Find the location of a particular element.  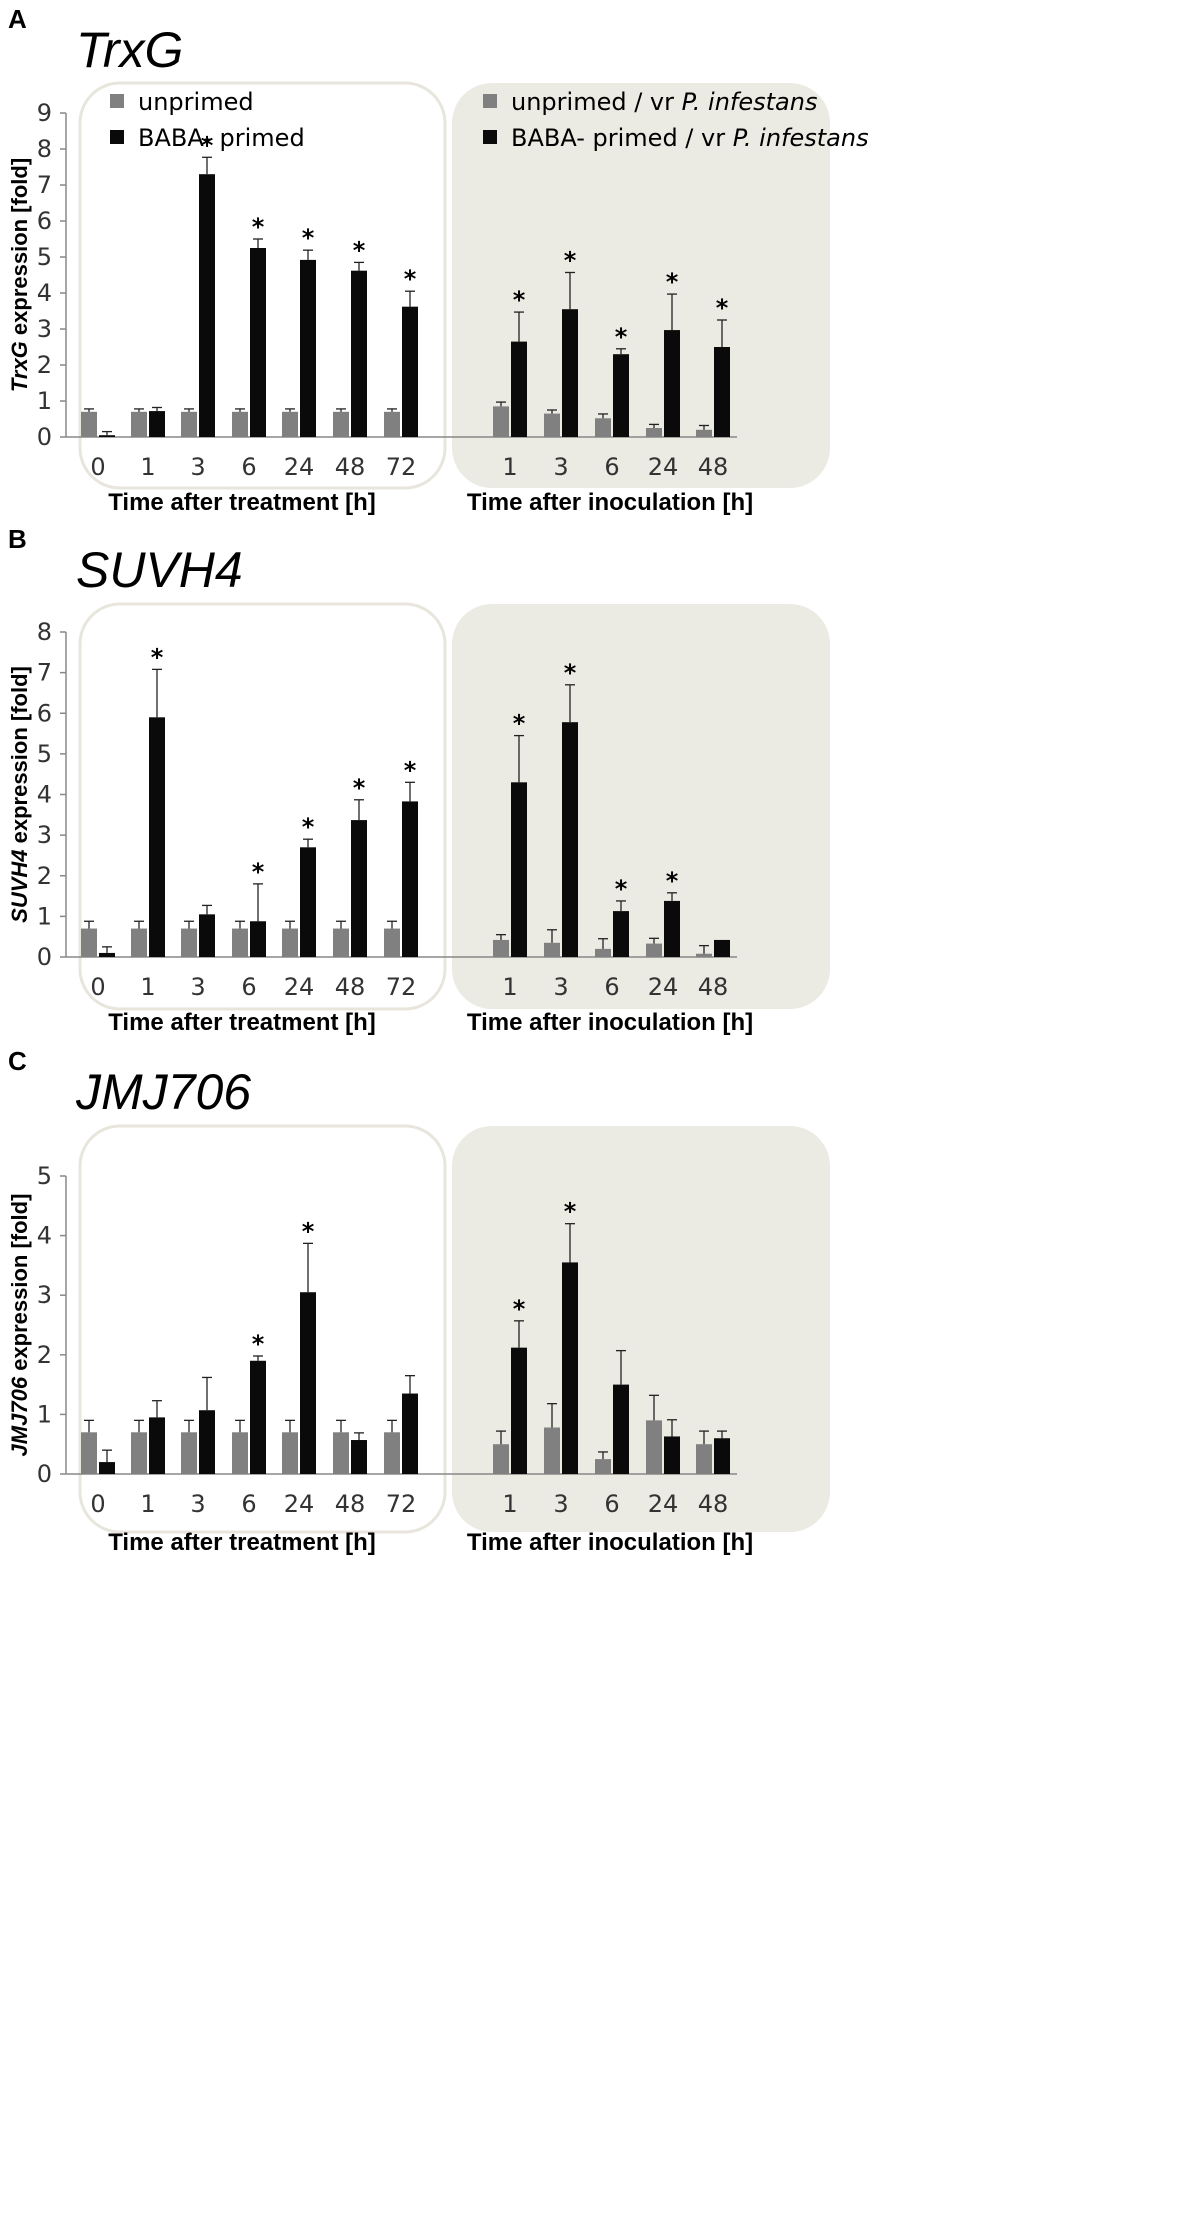

y-axis-title-gene: JMJ706 is located at coordinates (19, 1416).